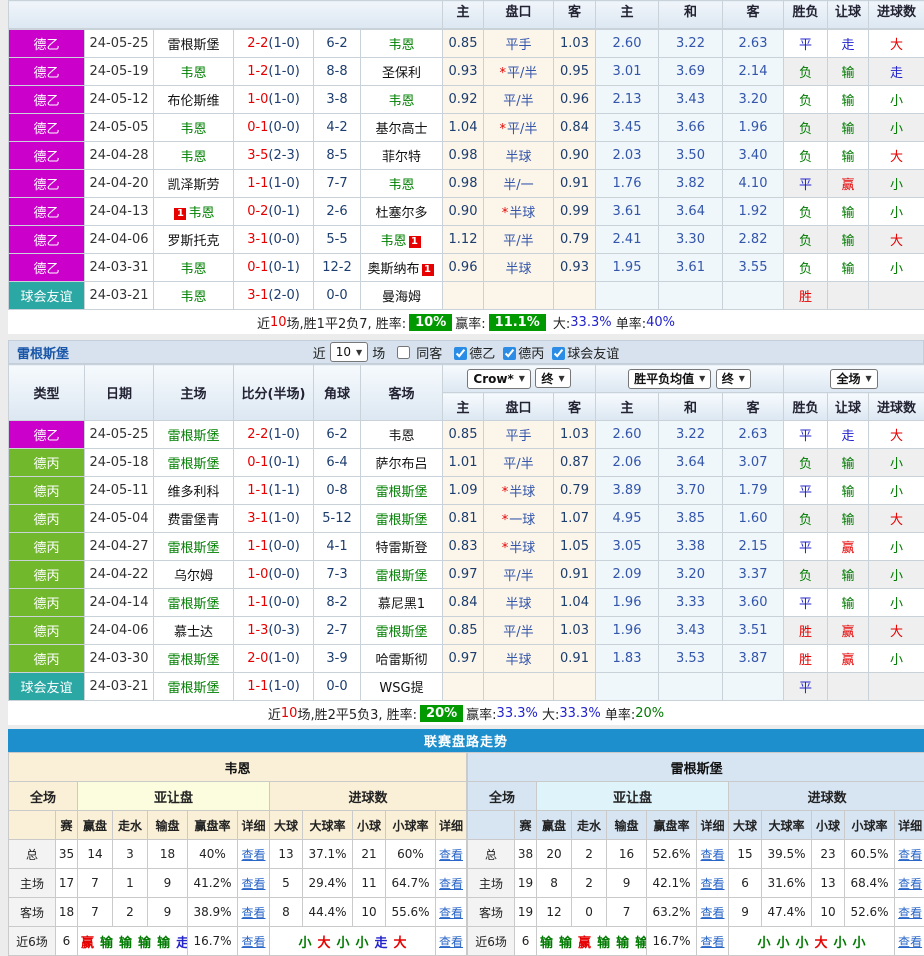 The width and height of the screenshot is (924, 956). What do you see at coordinates (593, 354) in the screenshot?
I see `league-filter-label: 球会友谊` at bounding box center [593, 354].